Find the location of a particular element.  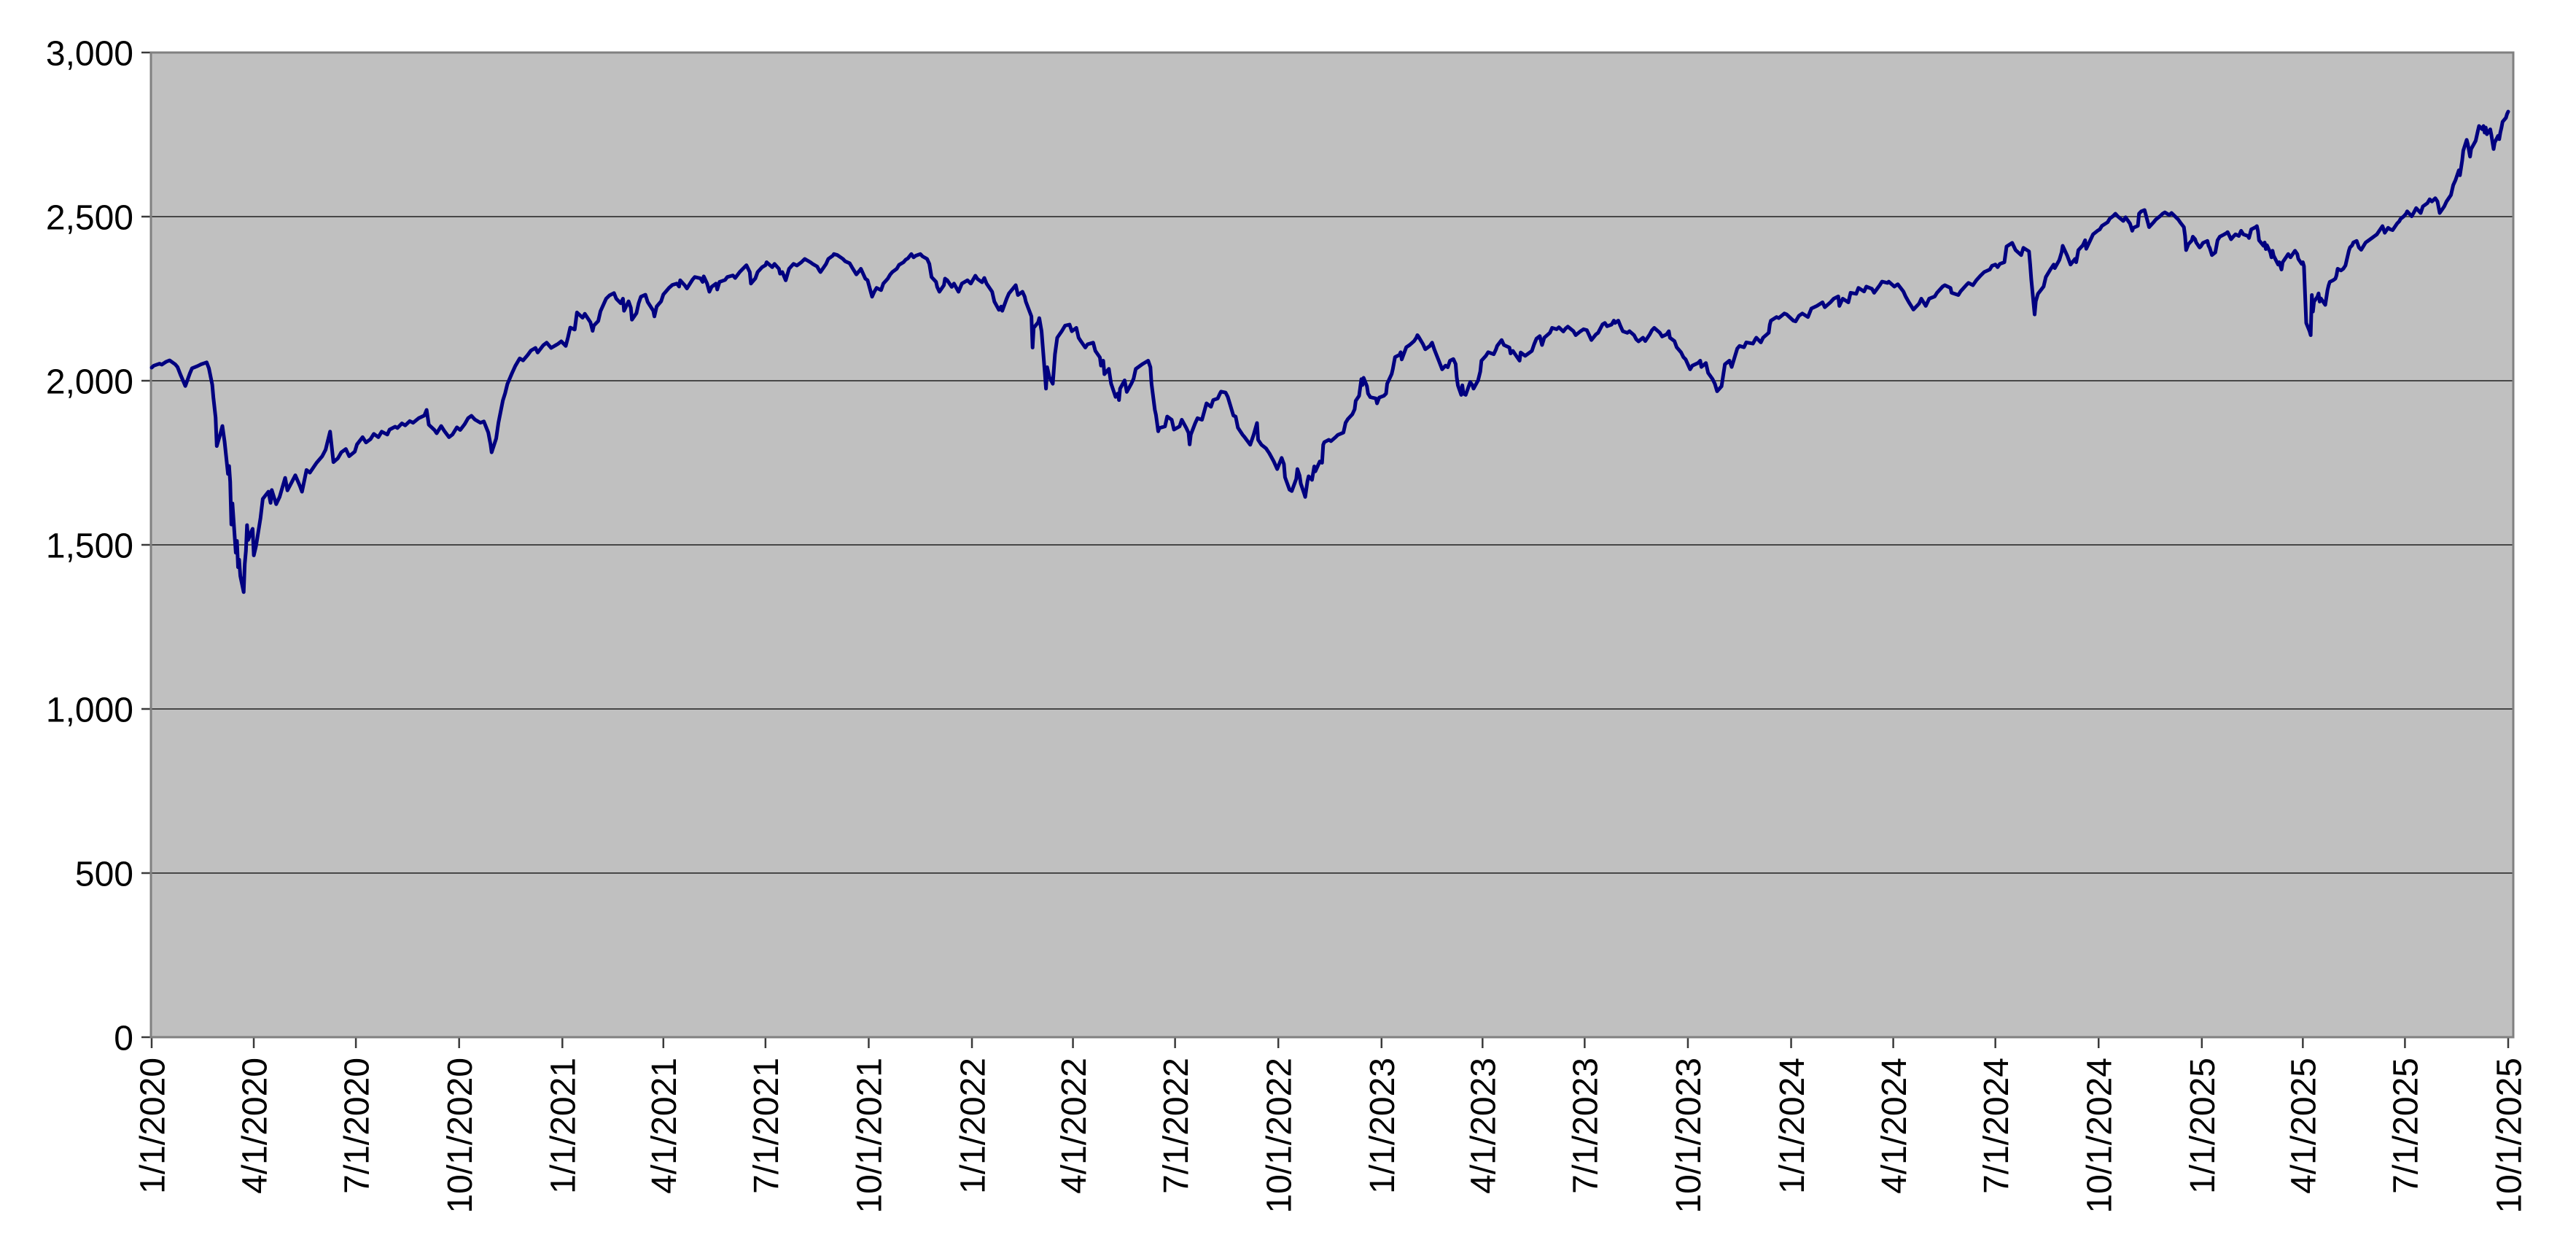

y-tick-label: 1,500 is located at coordinates (89, 546).